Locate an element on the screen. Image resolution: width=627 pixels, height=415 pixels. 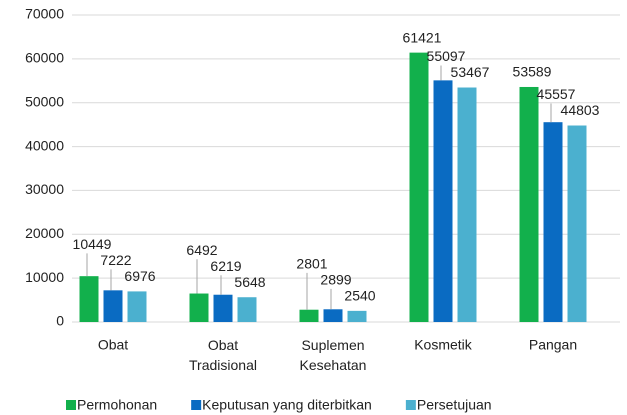
data-label: 2801 is located at coordinates (311, 264).